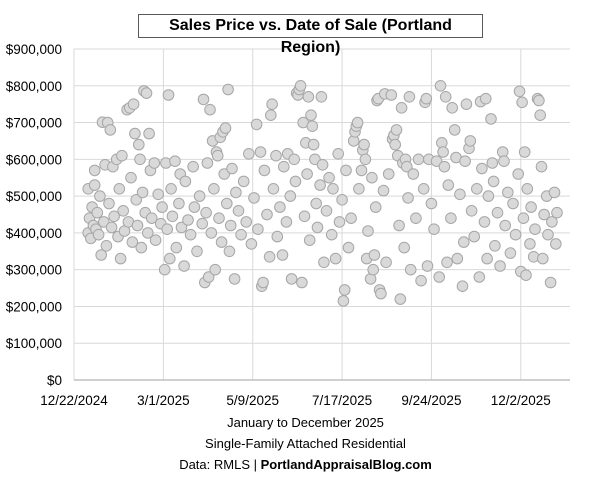 The height and width of the screenshot is (480, 611). Describe the element at coordinates (34, 49) in the screenshot. I see `y-tick-label: $900,000` at that location.